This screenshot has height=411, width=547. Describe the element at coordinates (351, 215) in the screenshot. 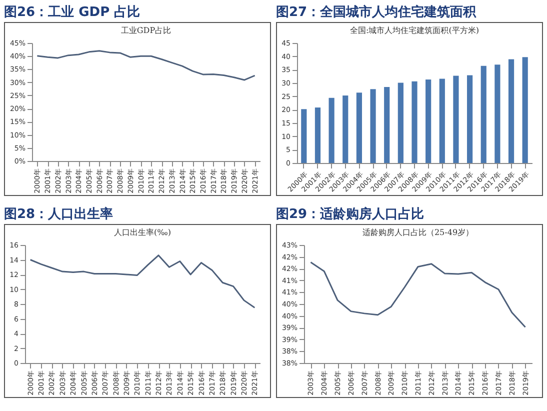

I see `chart-title: 图29：适龄购房人口占比` at that location.